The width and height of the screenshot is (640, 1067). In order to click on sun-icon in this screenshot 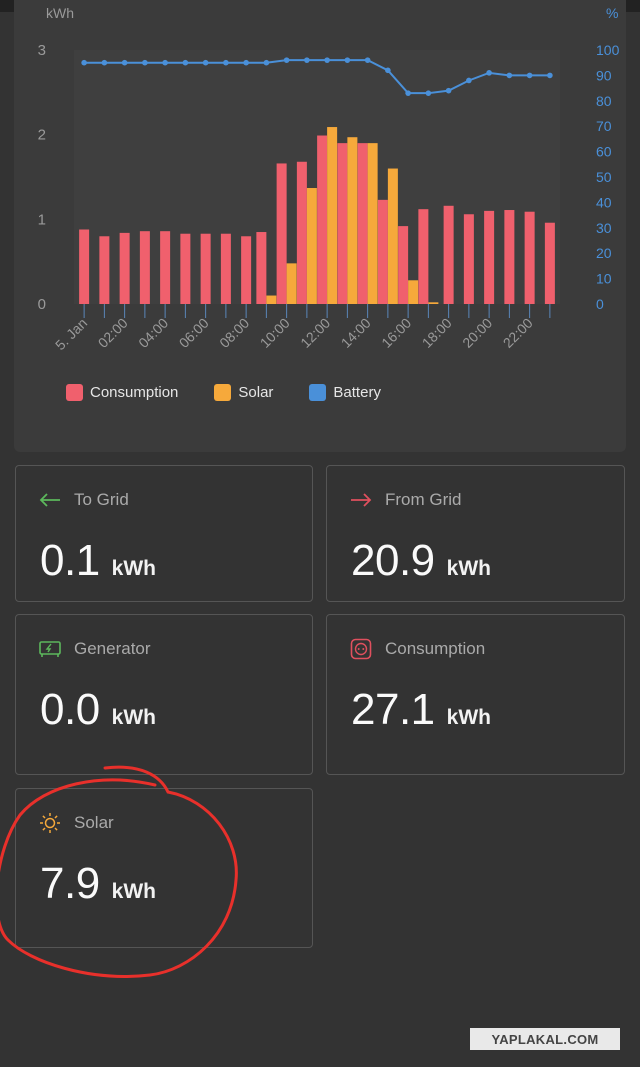, I will do `click(50, 823)`.